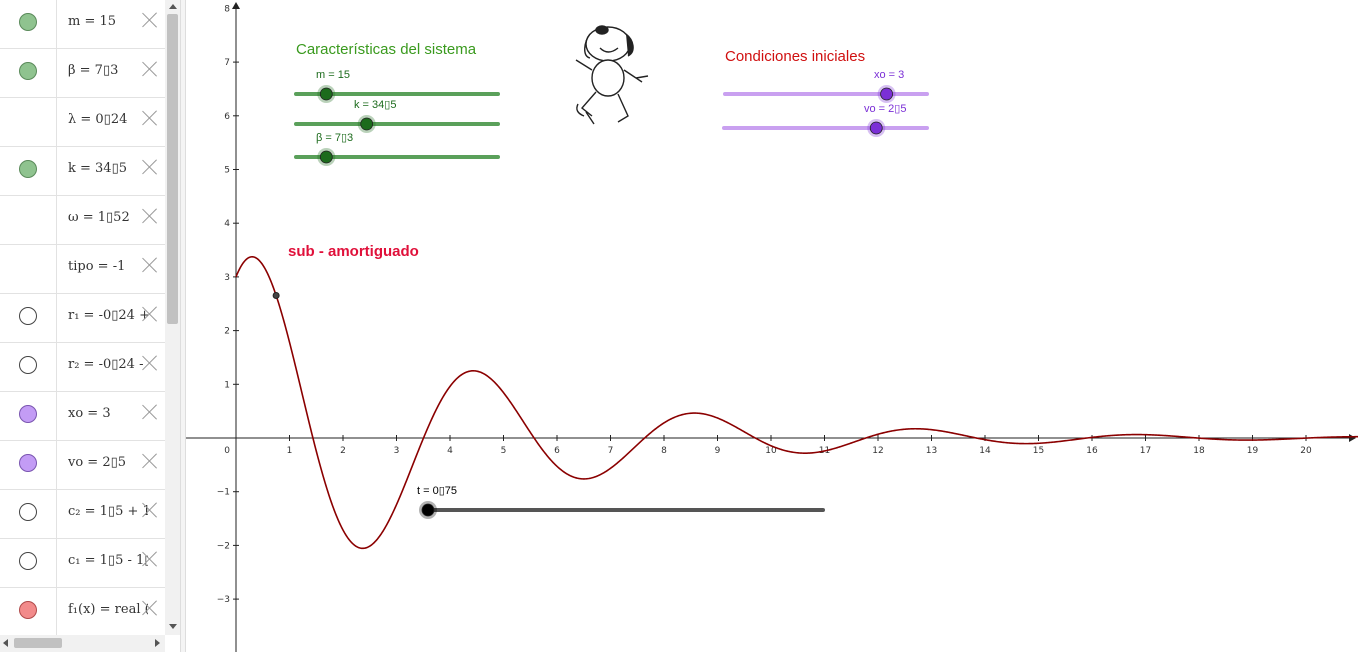  What do you see at coordinates (38, 643) in the screenshot?
I see `horizontal-scroll-thumb` at bounding box center [38, 643].